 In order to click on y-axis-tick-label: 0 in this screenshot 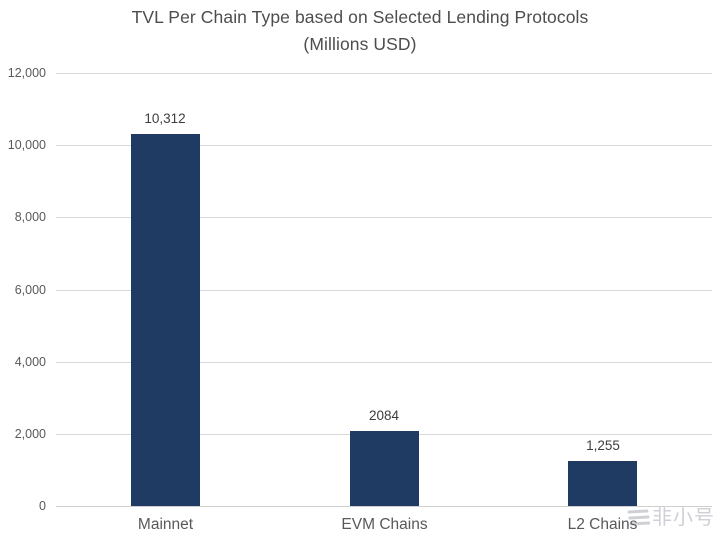, I will do `click(42, 506)`.